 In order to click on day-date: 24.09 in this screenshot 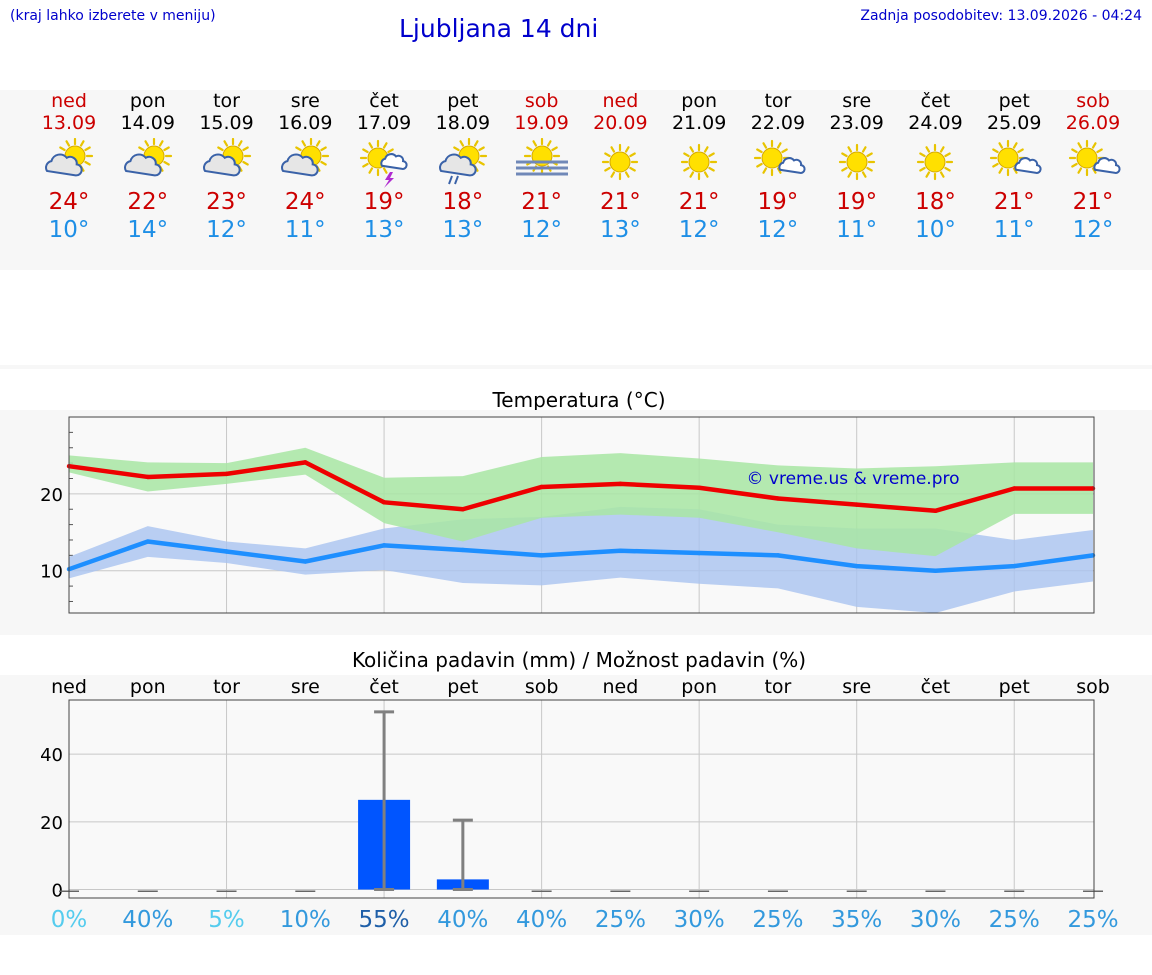, I will do `click(935, 123)`.